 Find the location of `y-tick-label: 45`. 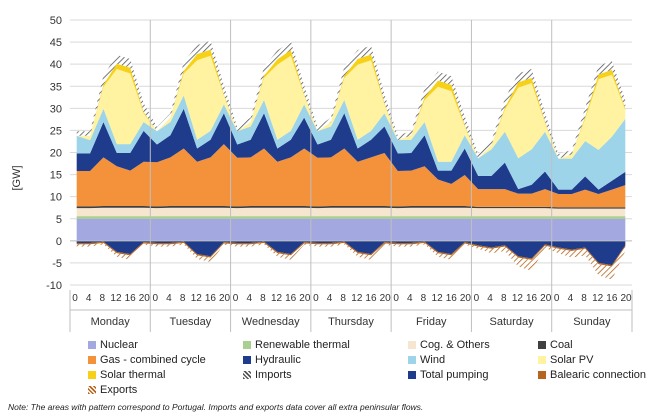

y-tick-label: 45 is located at coordinates (56, 43).